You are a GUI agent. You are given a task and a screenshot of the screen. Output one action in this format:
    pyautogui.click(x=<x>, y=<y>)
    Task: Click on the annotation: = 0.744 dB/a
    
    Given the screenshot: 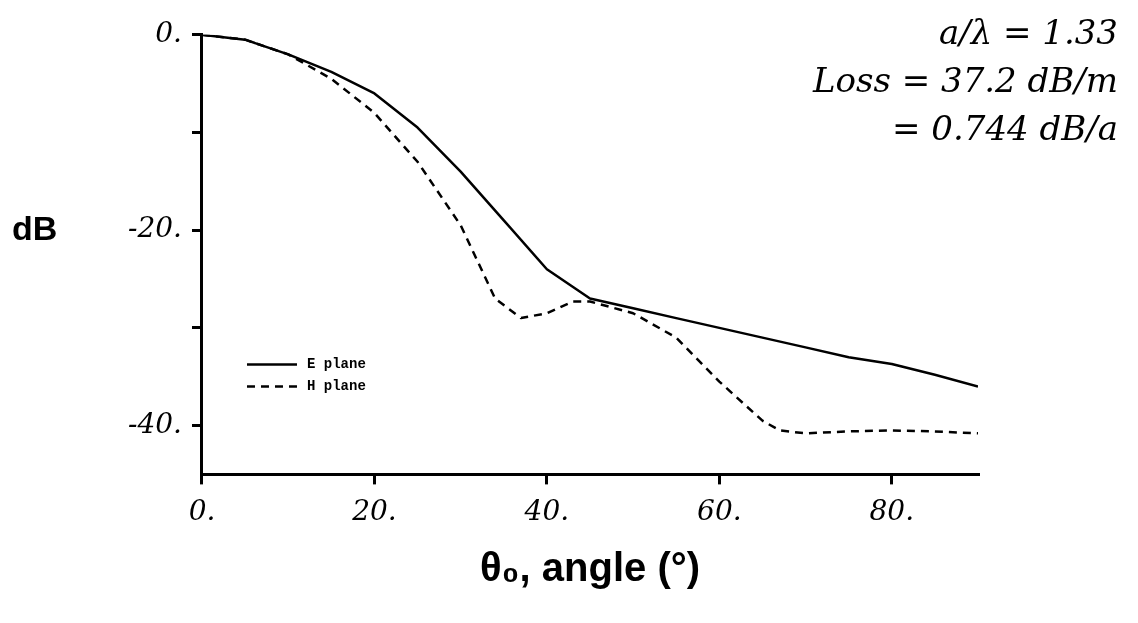 What is the action you would take?
    pyautogui.click(x=1005, y=127)
    